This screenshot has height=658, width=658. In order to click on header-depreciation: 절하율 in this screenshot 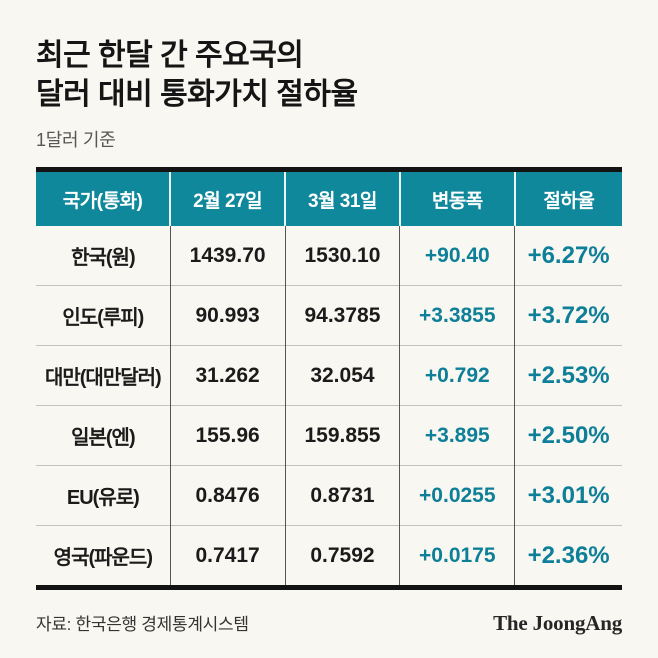, I will do `click(567, 197)`.